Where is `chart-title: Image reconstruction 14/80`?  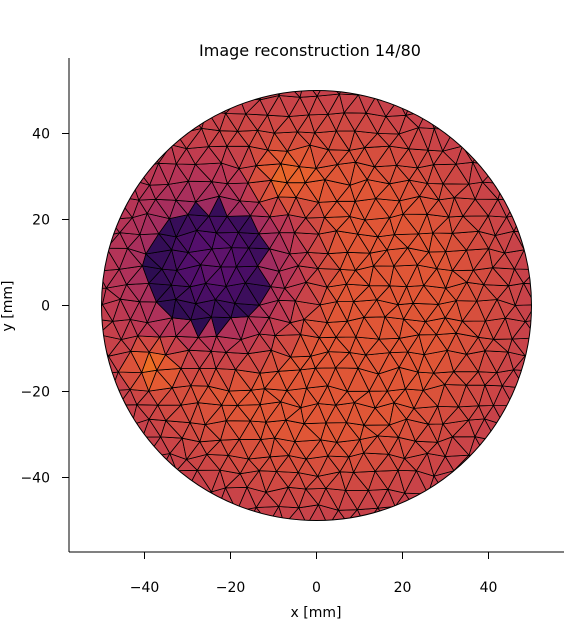 chart-title: Image reconstruction 14/80 is located at coordinates (310, 50).